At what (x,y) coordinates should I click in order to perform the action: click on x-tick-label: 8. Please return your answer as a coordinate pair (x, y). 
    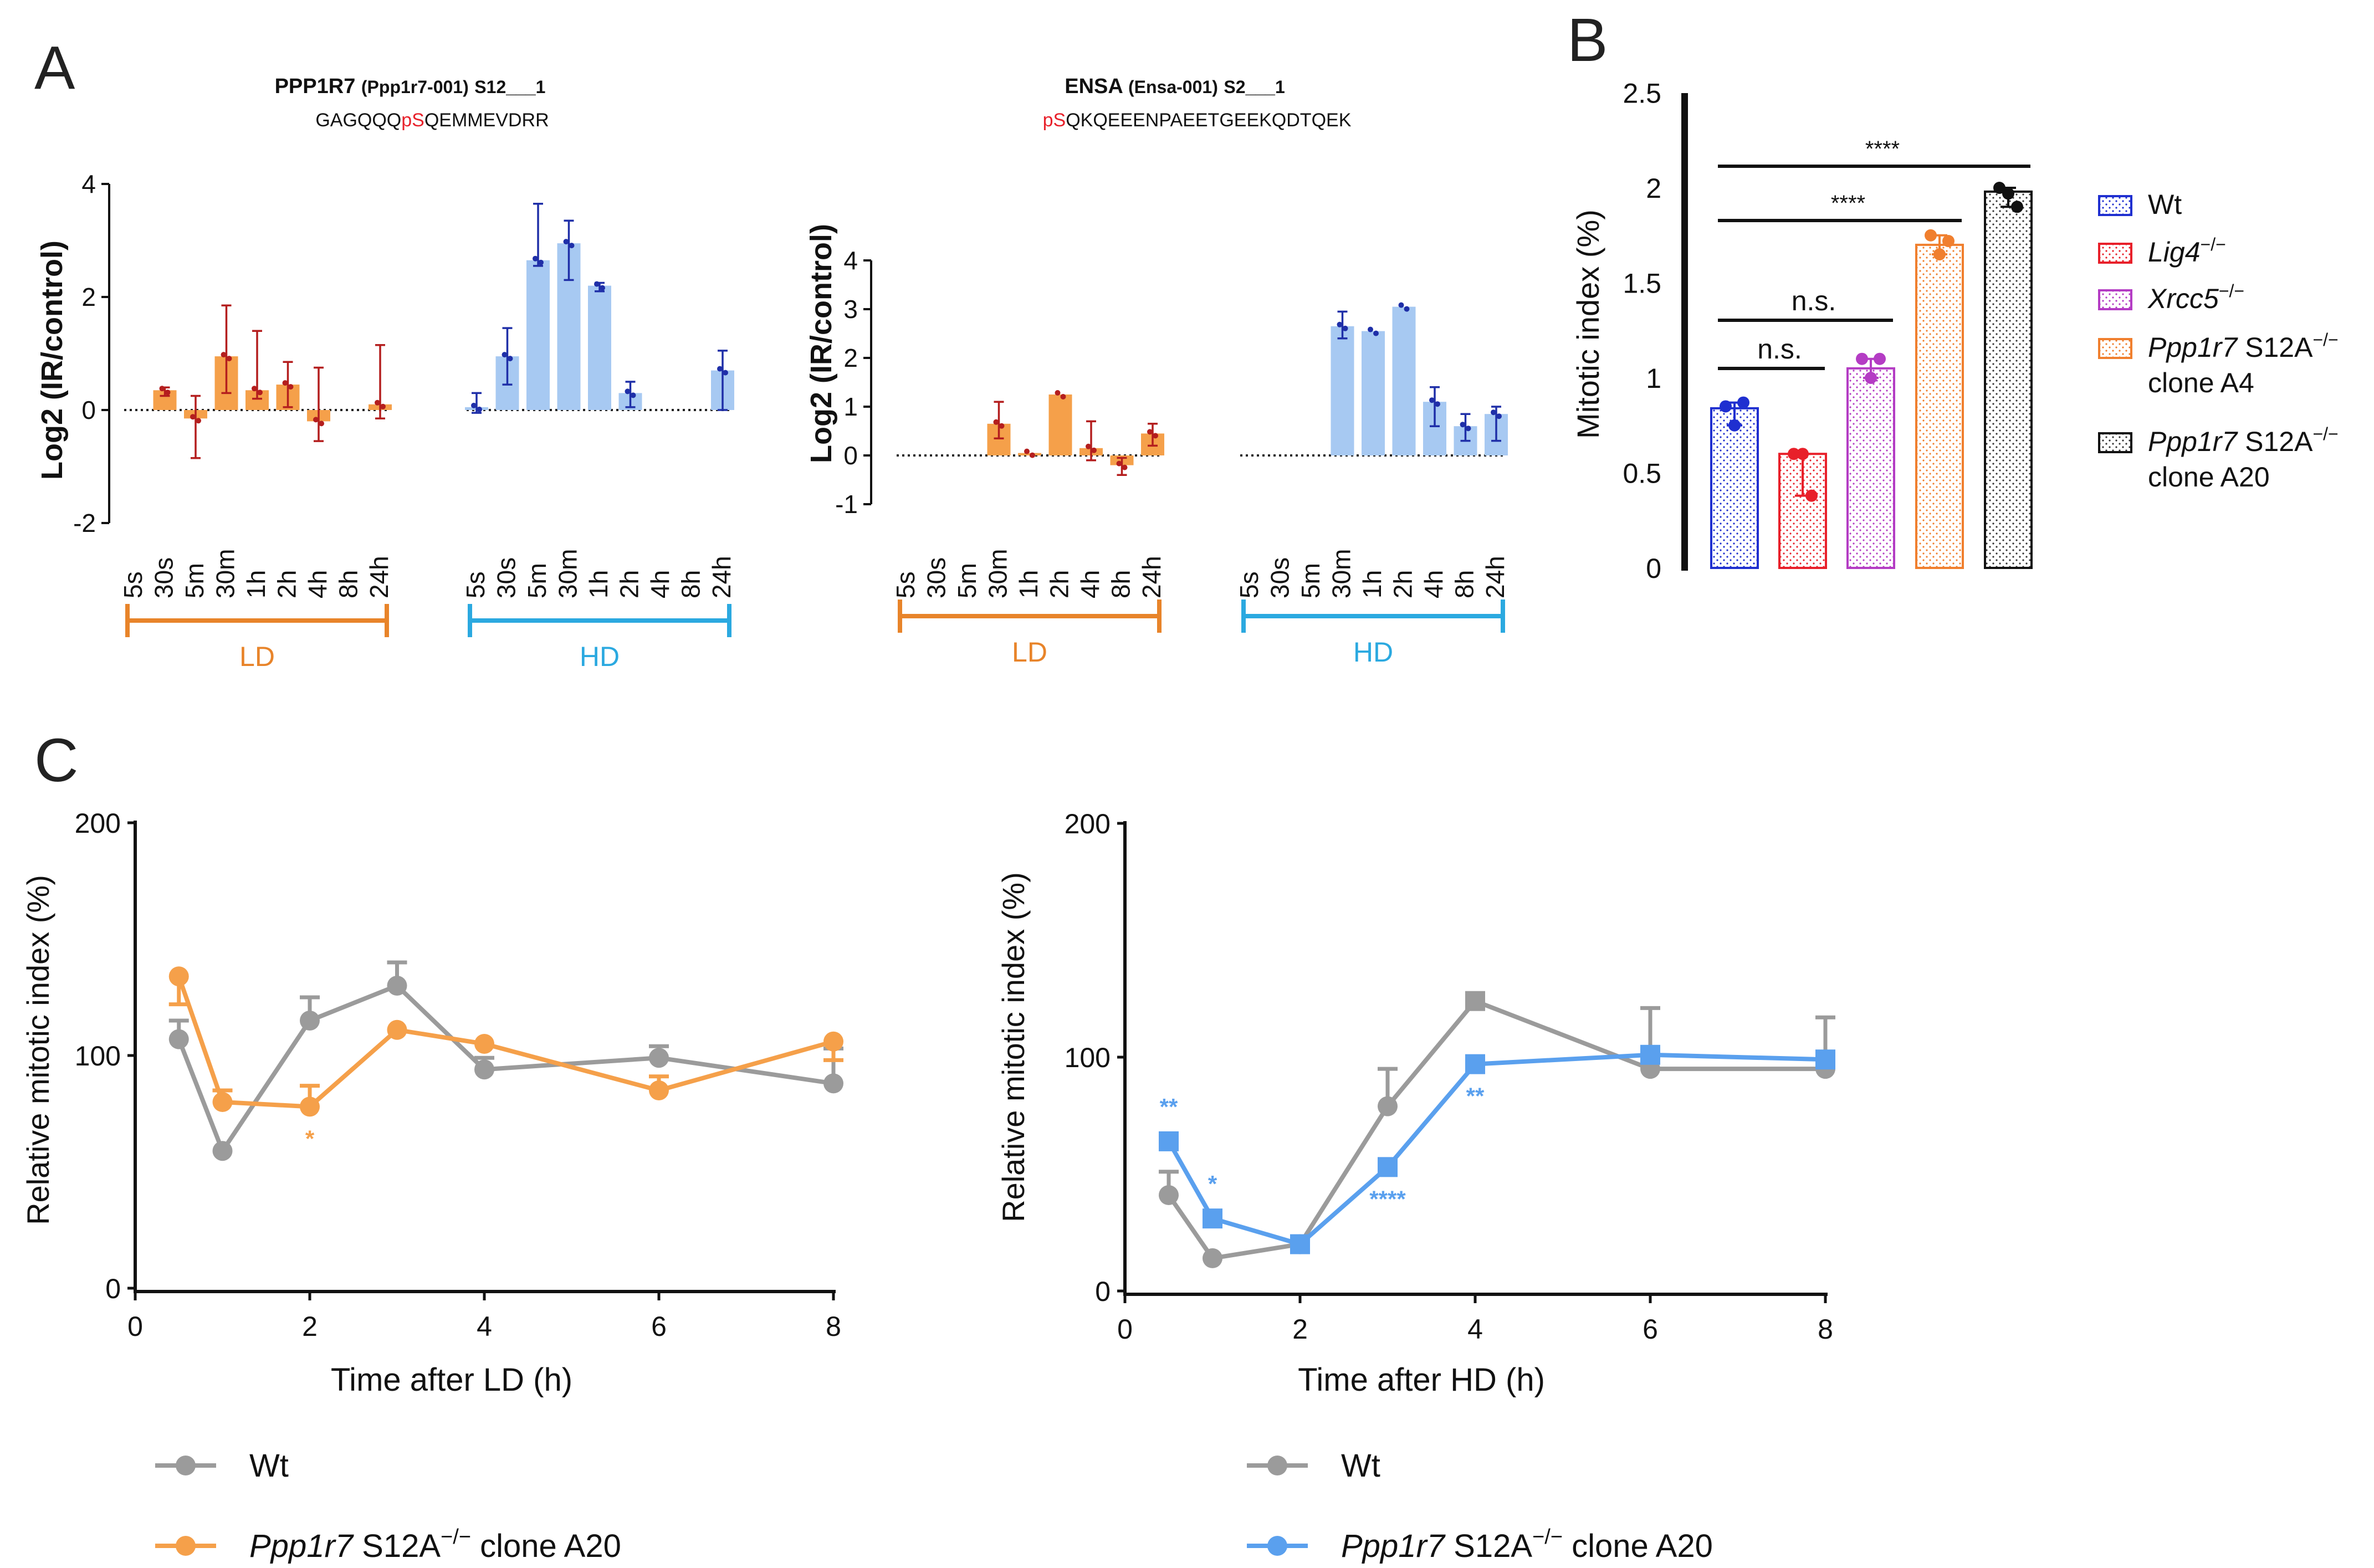
    Looking at the image, I should click on (1825, 1329).